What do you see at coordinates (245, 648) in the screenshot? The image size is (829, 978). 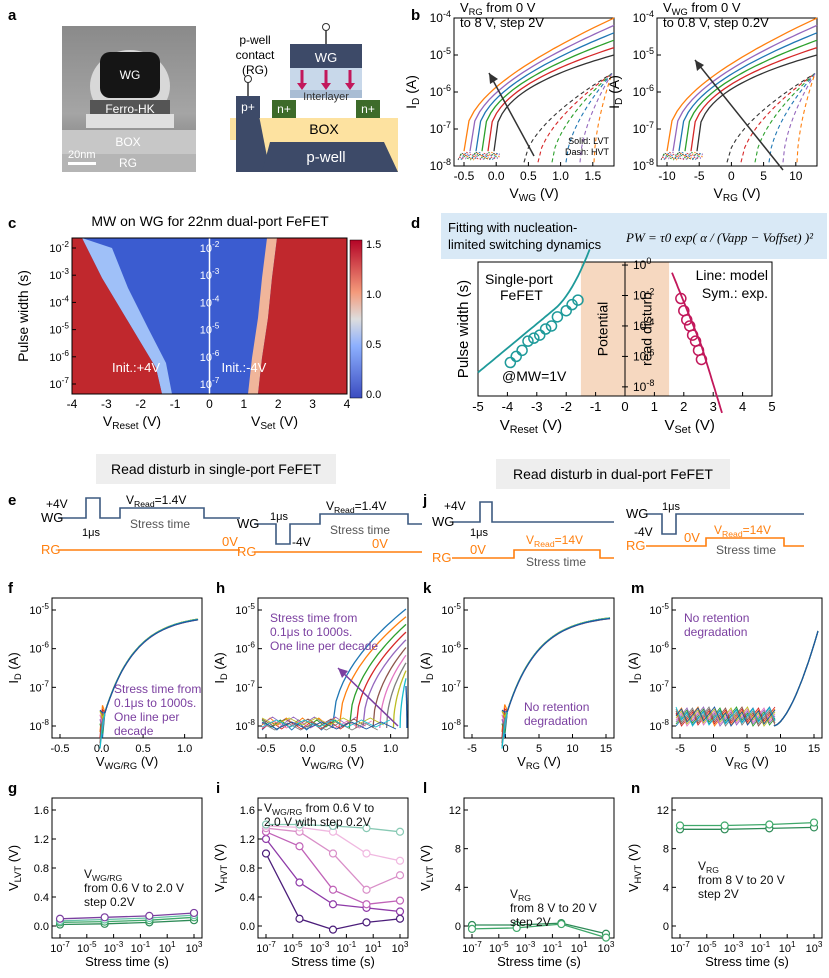 I see `chart-h-ytick-label: 10-6` at bounding box center [245, 648].